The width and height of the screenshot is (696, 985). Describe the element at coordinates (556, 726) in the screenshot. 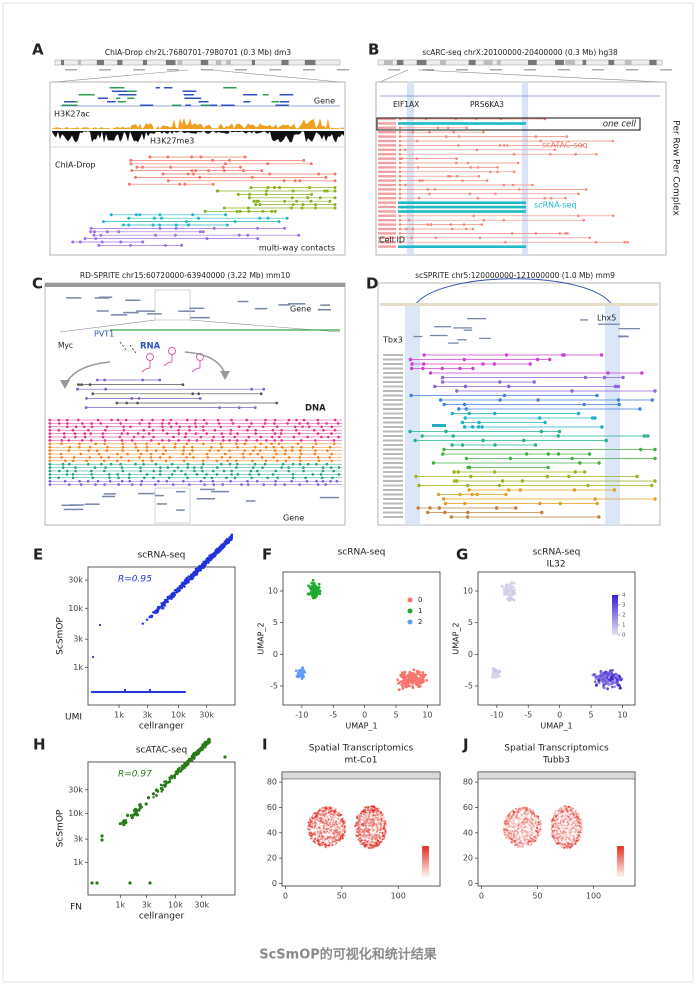

I see `x-axis-label: UMAP_1` at that location.